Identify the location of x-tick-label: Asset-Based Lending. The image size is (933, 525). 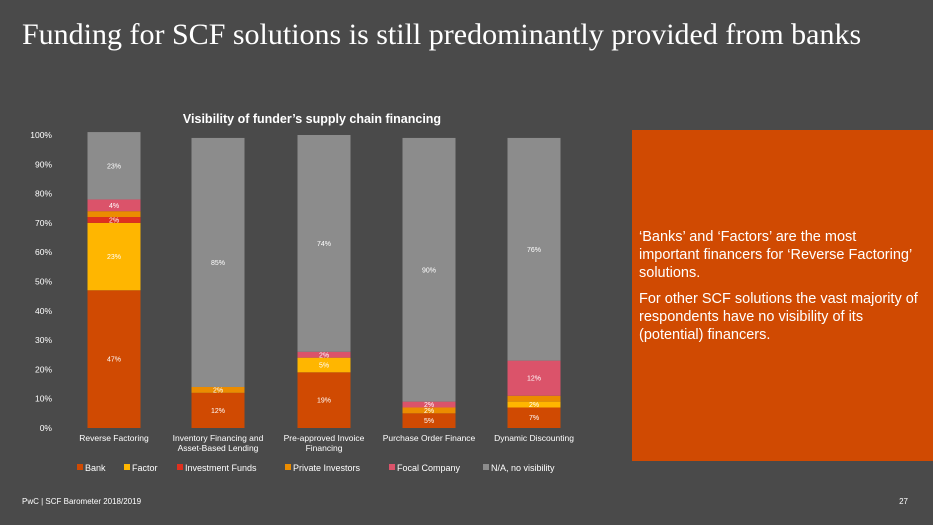
(218, 448).